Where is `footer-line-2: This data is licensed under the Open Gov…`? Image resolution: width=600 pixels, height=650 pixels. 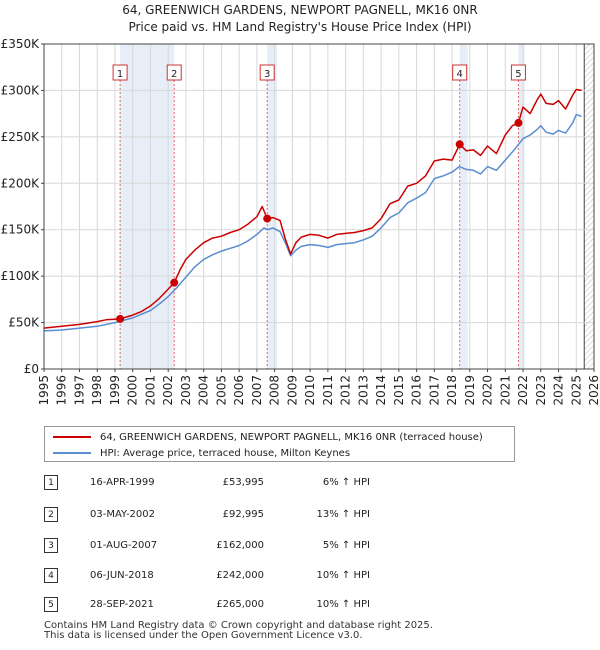
footer-line-2: This data is licensed under the Open Gov… is located at coordinates (203, 635).